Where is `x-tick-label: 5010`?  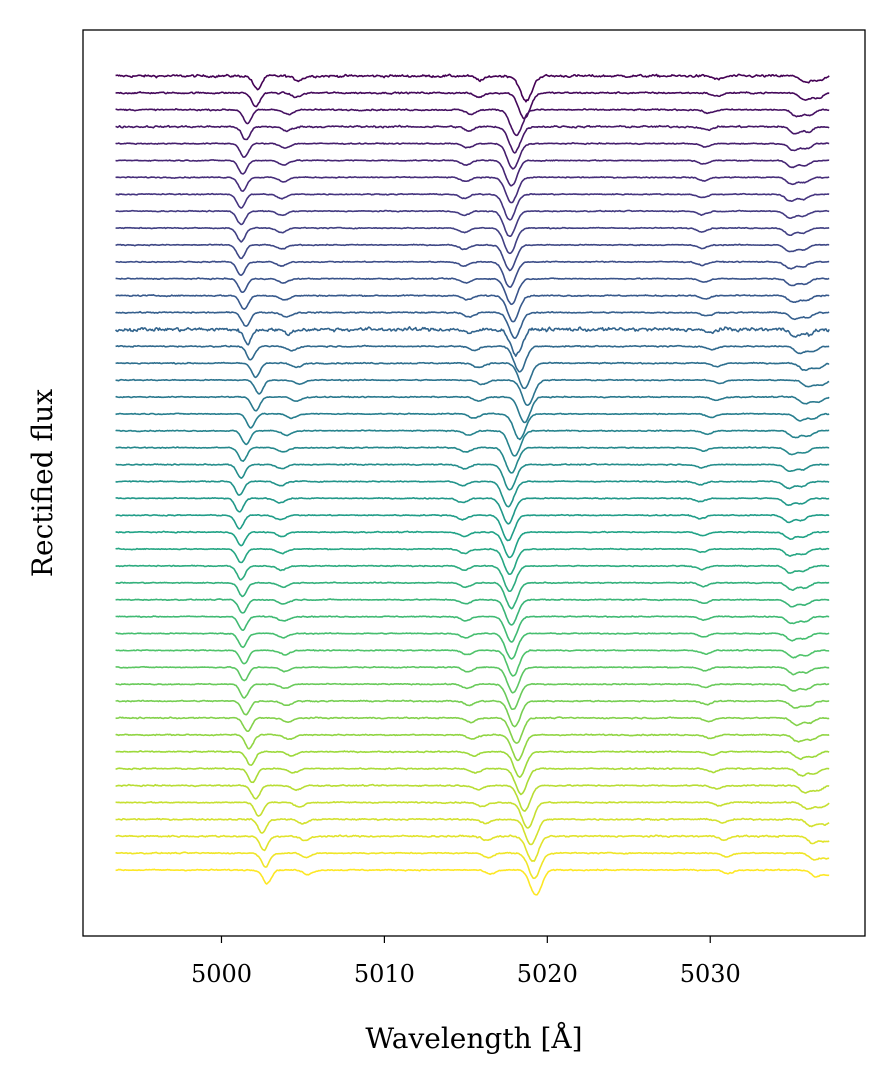 x-tick-label: 5010 is located at coordinates (384, 974).